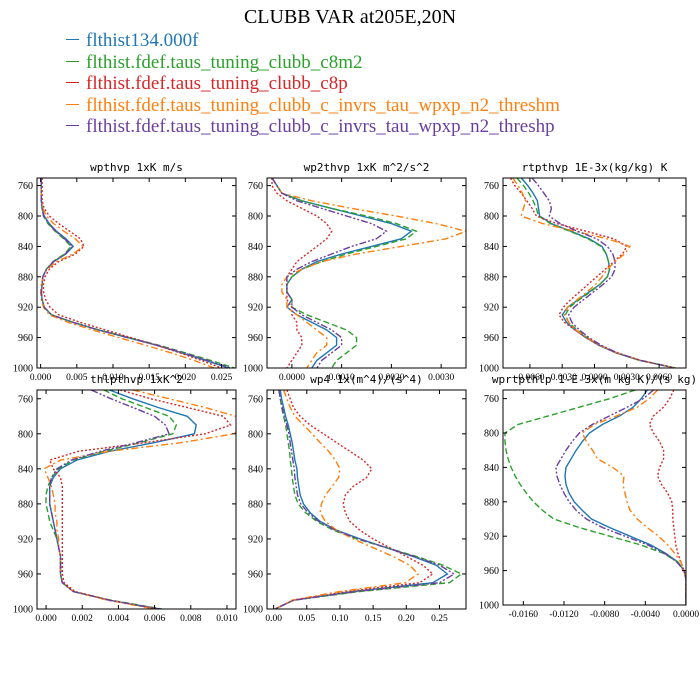 The image size is (700, 700). I want to click on x-tick-label: -0.0120, so click(564, 615).